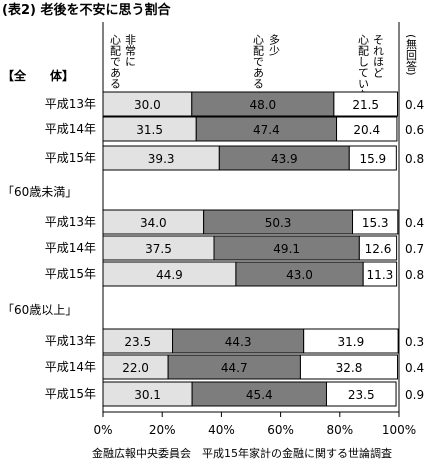 Image resolution: width=424 pixels, height=465 pixels. Describe the element at coordinates (299, 275) in the screenshot. I see `data-label: 43.0` at that location.